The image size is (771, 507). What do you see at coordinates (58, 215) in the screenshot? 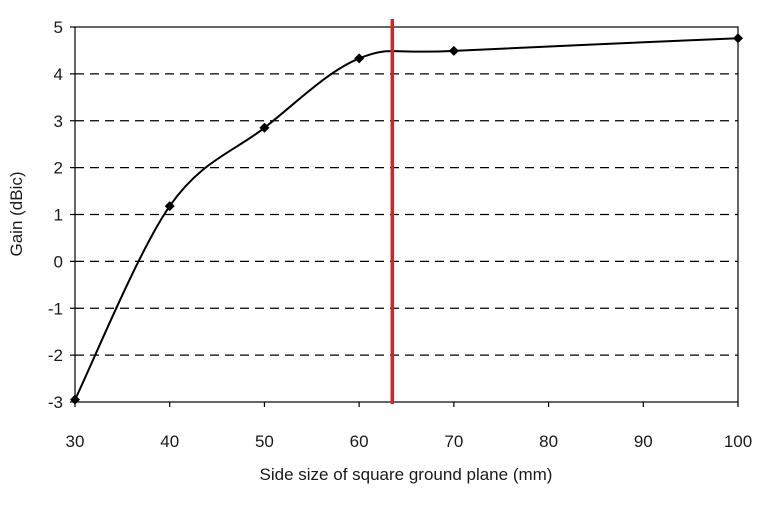
I see `y-tick-label: 1` at bounding box center [58, 215].